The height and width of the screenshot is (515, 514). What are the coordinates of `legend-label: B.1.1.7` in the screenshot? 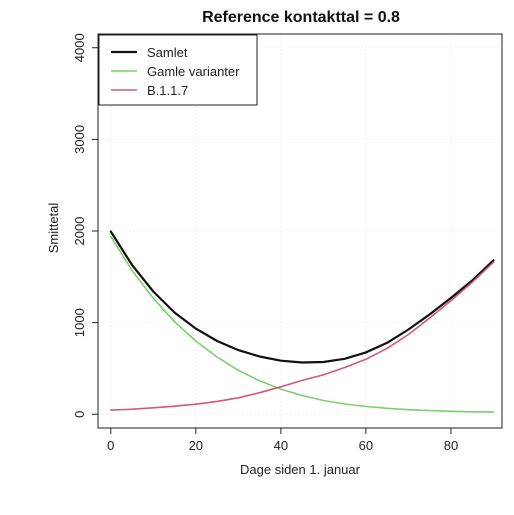 It's located at (167, 90).